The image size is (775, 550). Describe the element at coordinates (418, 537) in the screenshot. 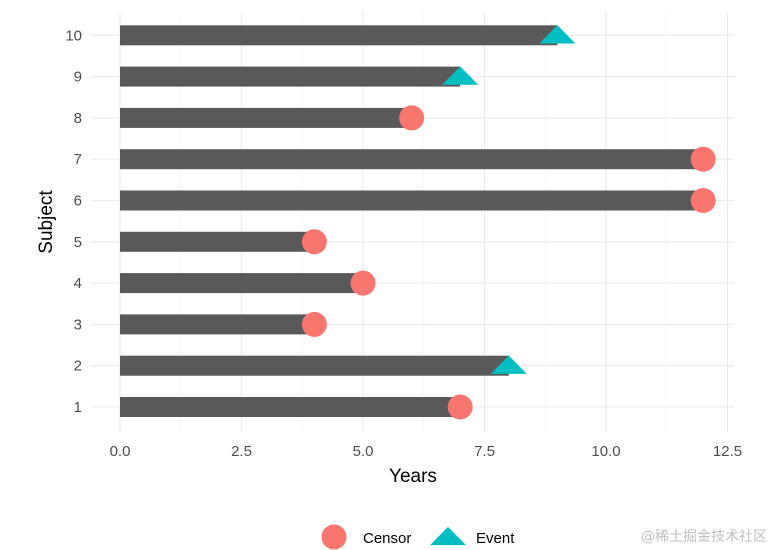

I see `legend: Censor Event` at that location.